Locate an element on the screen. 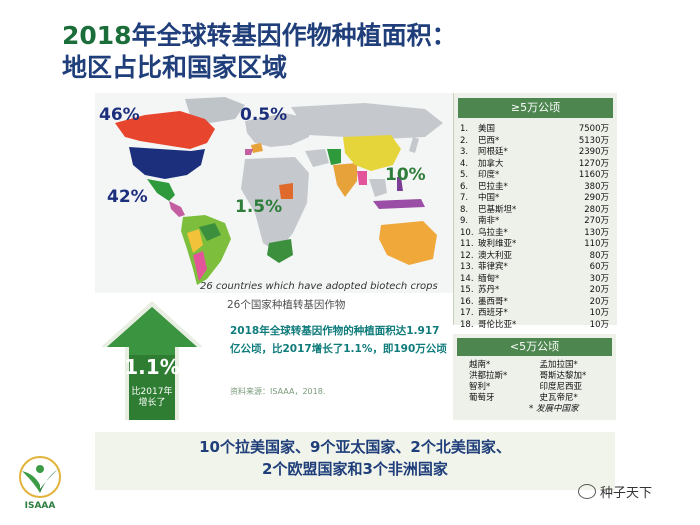 The height and width of the screenshot is (525, 700). country-row: 11. 玻利维亚* 110万 is located at coordinates (535, 245).